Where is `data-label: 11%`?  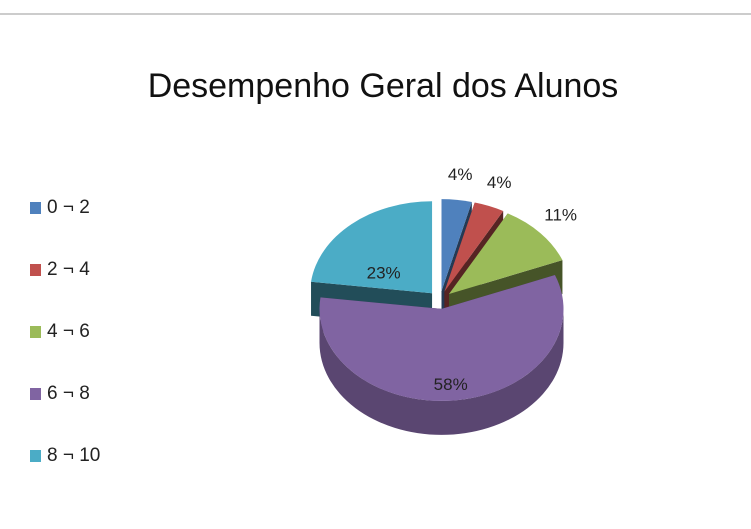
data-label: 11% is located at coordinates (560, 214).